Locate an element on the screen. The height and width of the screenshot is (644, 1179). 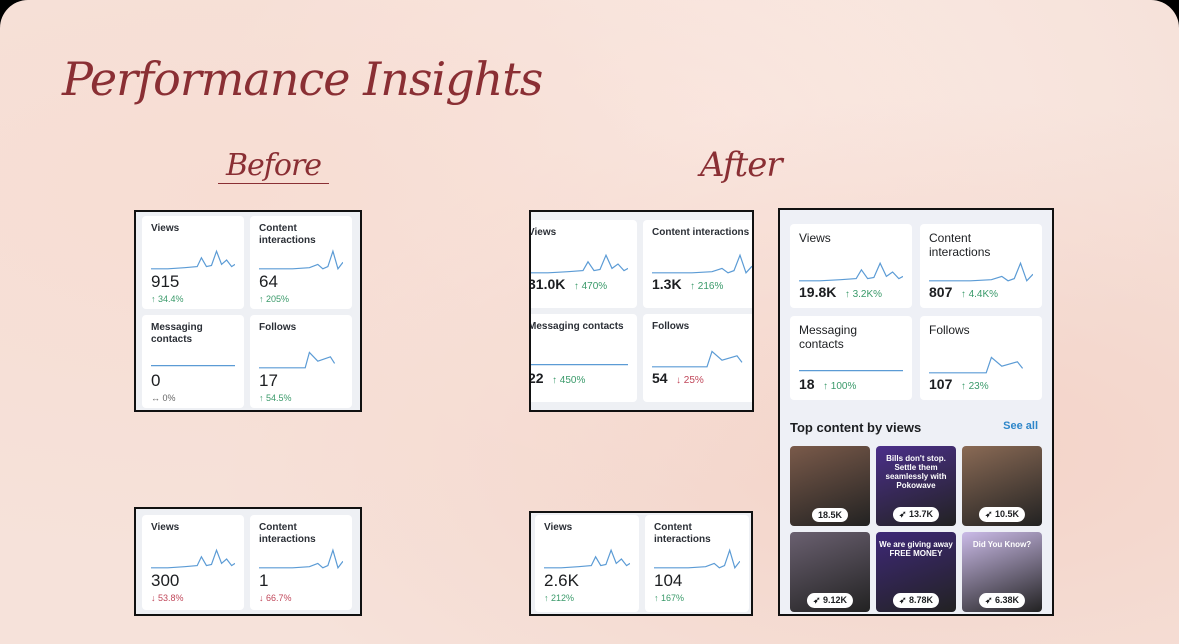
metric-card-content-interactions: Content interactions 807 ↑ 4.4K% is located at coordinates (981, 266).